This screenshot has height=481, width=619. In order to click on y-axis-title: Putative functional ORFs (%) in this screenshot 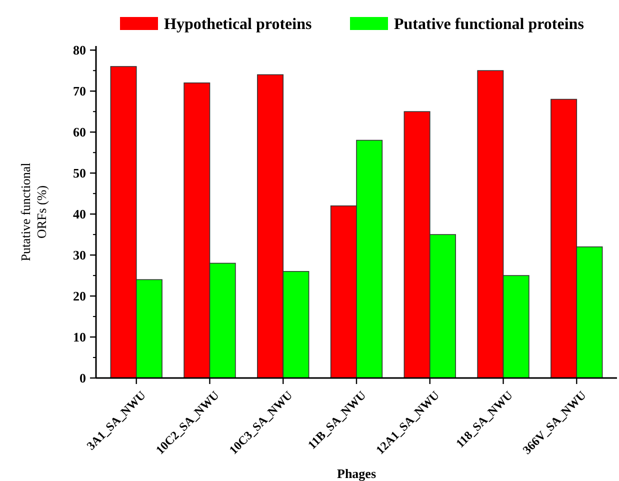, I will do `click(33, 212)`.